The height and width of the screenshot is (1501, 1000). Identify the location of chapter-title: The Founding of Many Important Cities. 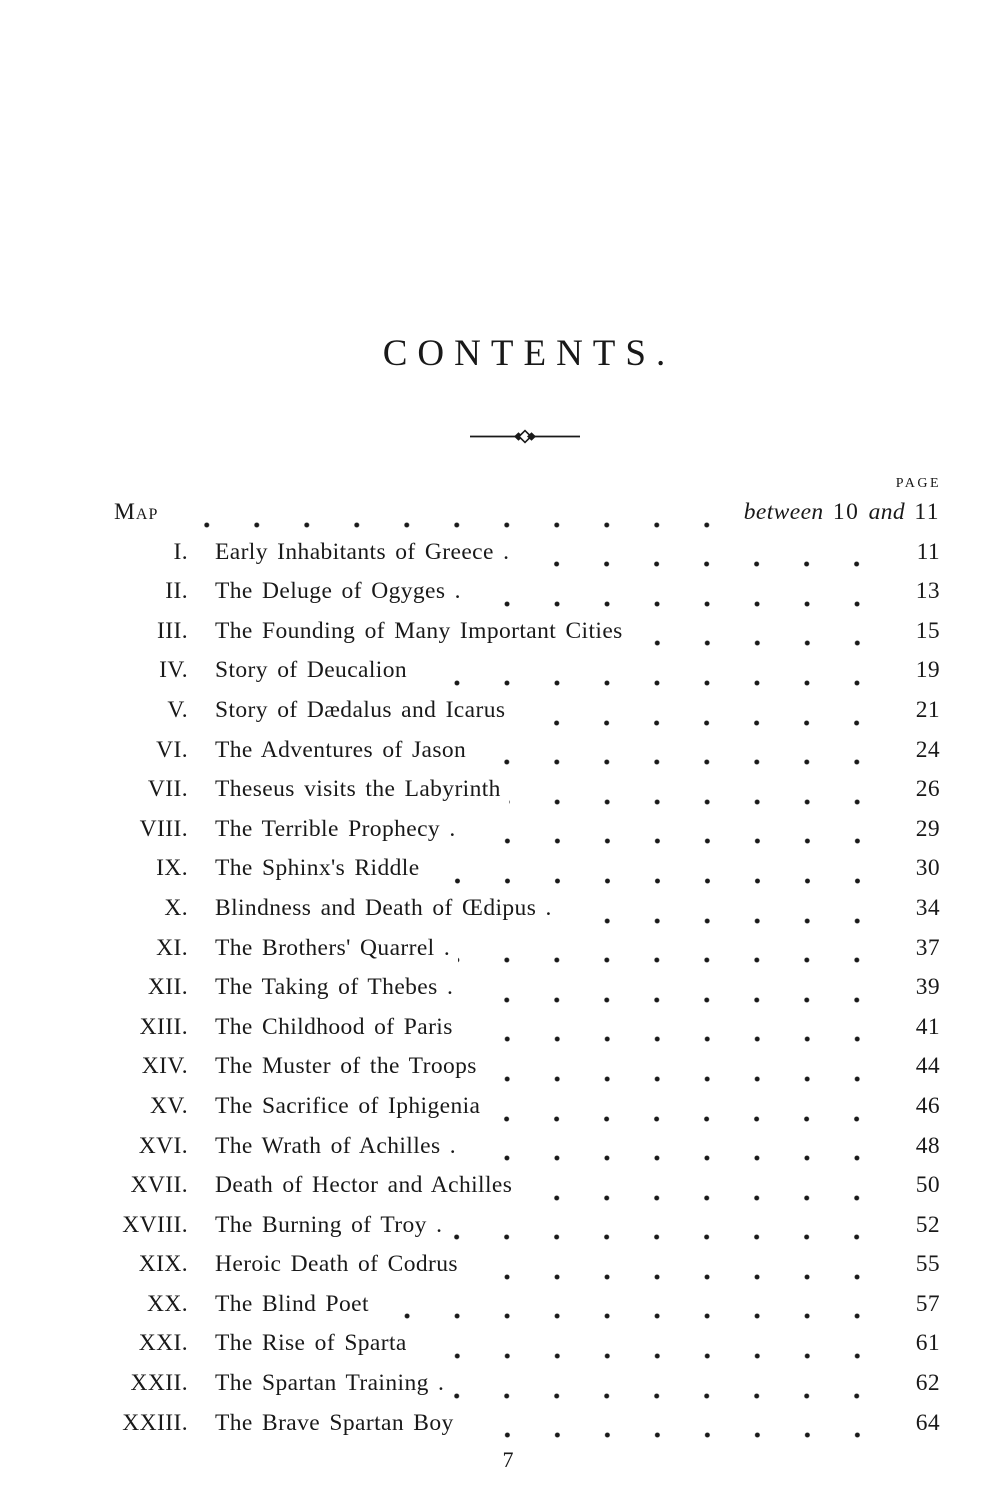
(419, 630).